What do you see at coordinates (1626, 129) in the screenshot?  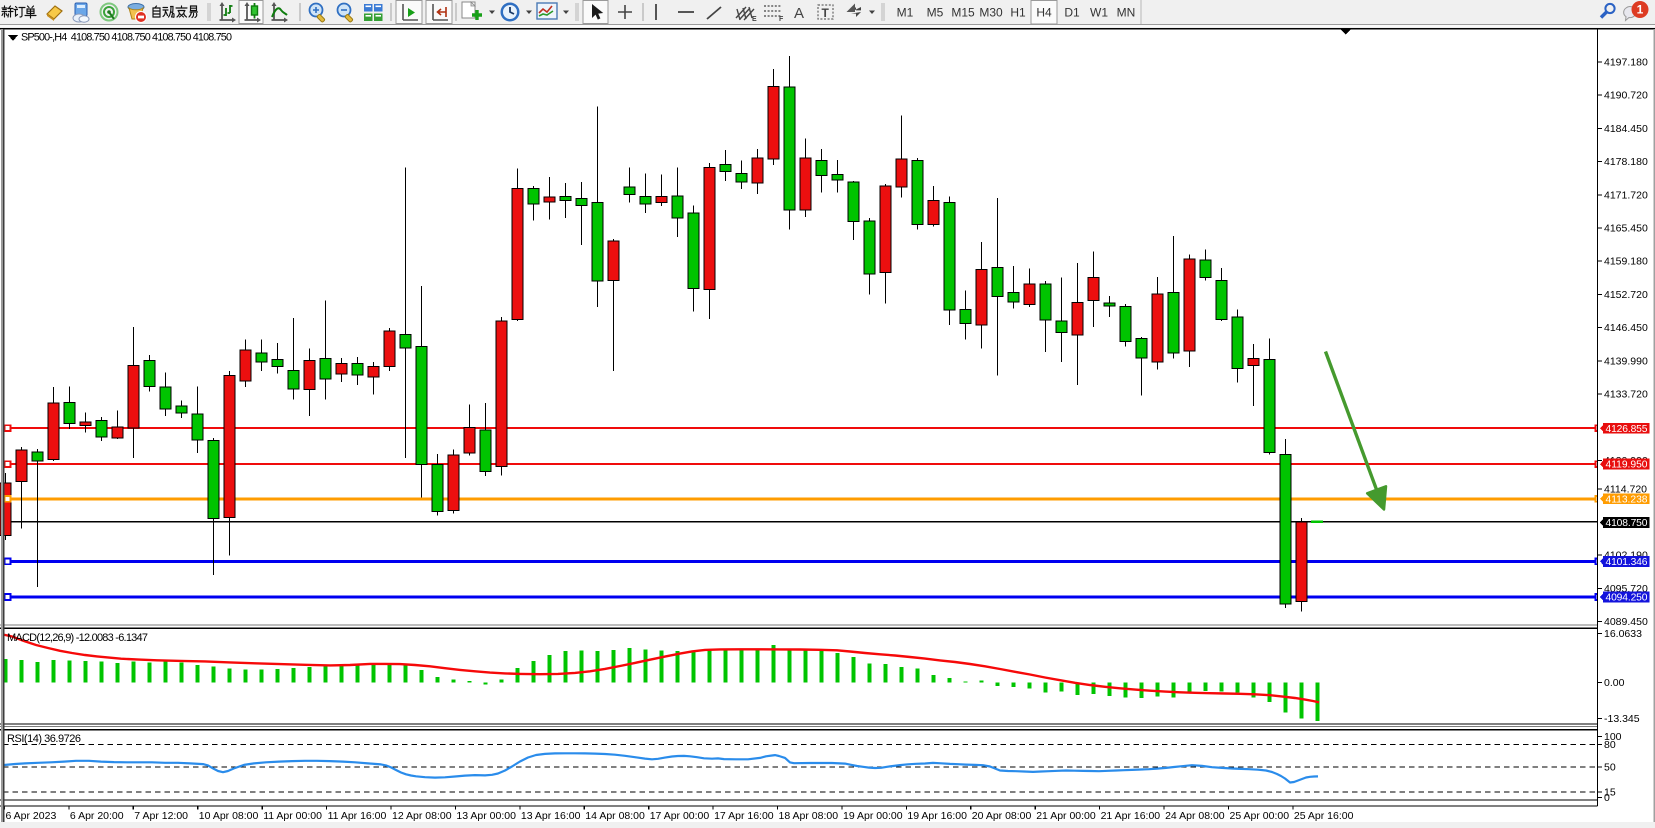 I see `svg-text: 4184.450` at bounding box center [1626, 129].